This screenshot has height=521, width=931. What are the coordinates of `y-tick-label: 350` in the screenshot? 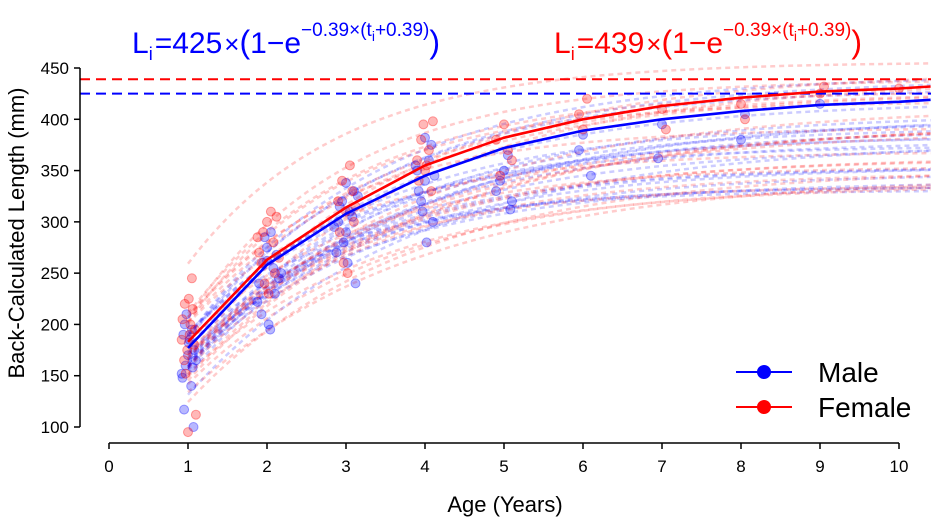 It's located at (55, 171).